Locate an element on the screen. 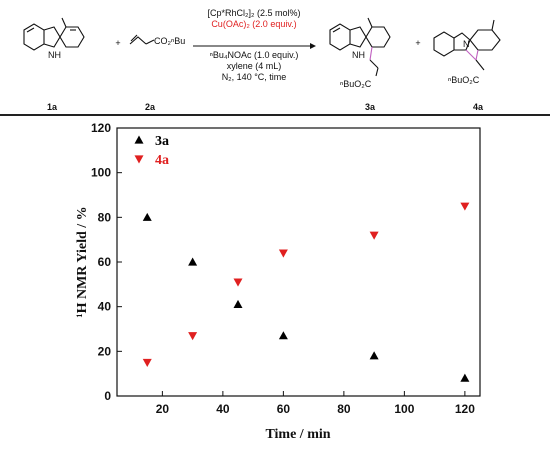 The image size is (550, 451). y-tick-label: 120 is located at coordinates (101, 128).